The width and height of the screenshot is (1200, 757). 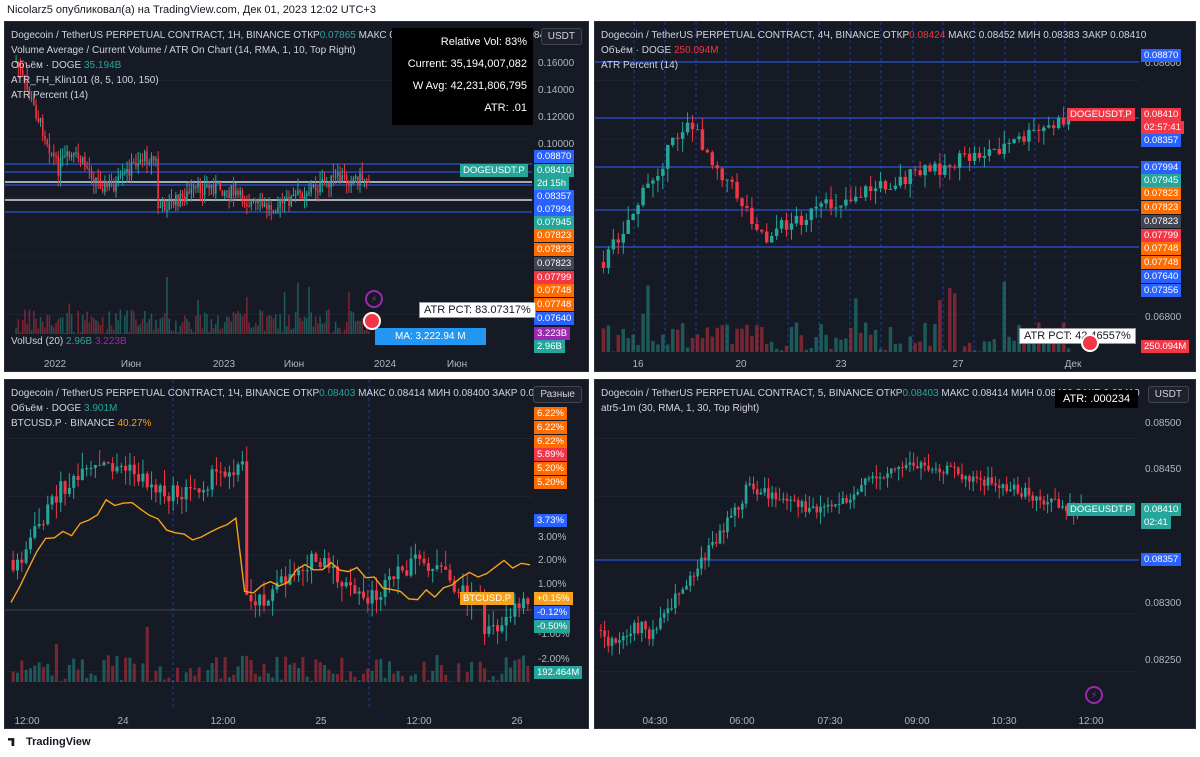 What do you see at coordinates (55, 364) in the screenshot?
I see `time-axis-label: 2022` at bounding box center [55, 364].